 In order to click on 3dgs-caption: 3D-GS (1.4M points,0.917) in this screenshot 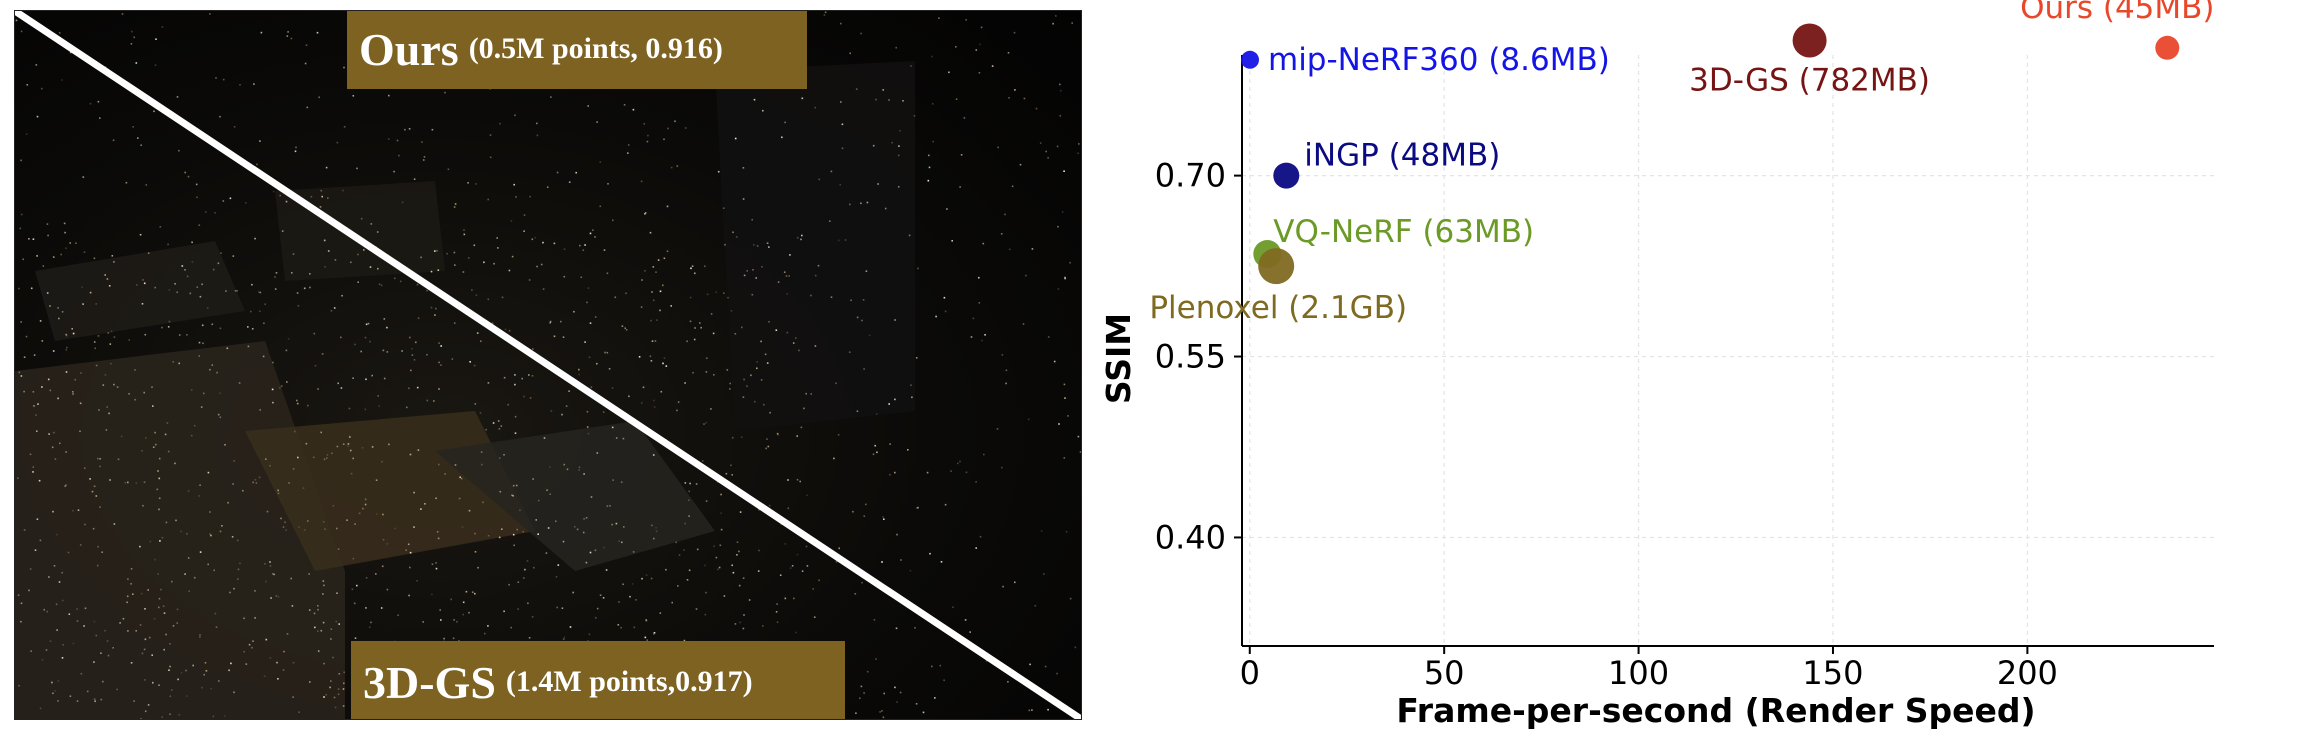, I will do `click(598, 680)`.